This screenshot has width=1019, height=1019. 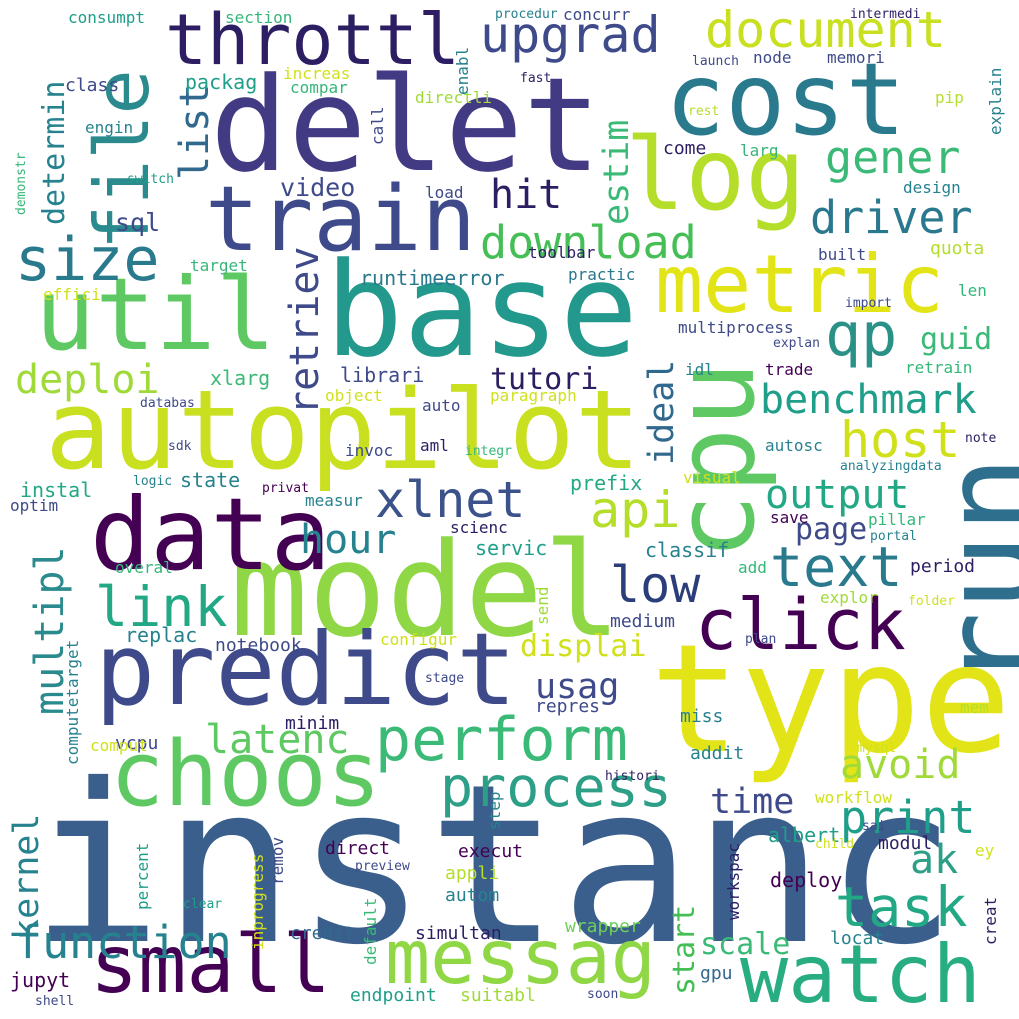 What do you see at coordinates (434, 445) in the screenshot?
I see `word: aml` at bounding box center [434, 445].